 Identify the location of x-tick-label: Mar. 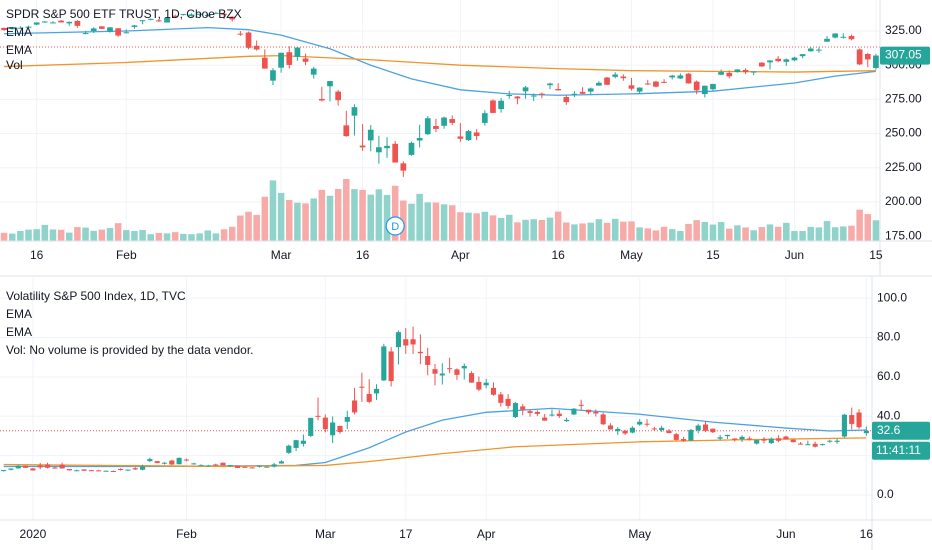
(325, 534).